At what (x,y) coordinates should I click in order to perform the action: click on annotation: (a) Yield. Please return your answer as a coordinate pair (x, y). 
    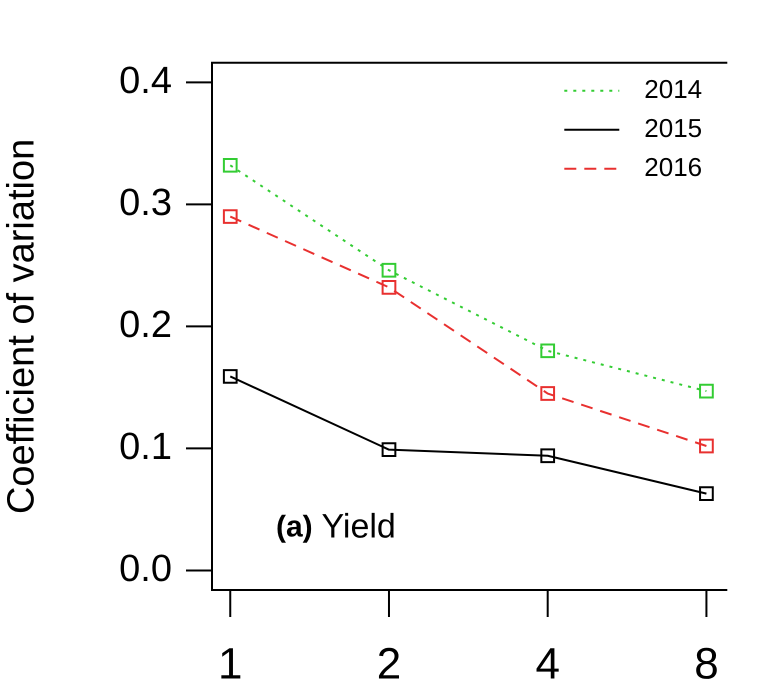
    Looking at the image, I should click on (336, 526).